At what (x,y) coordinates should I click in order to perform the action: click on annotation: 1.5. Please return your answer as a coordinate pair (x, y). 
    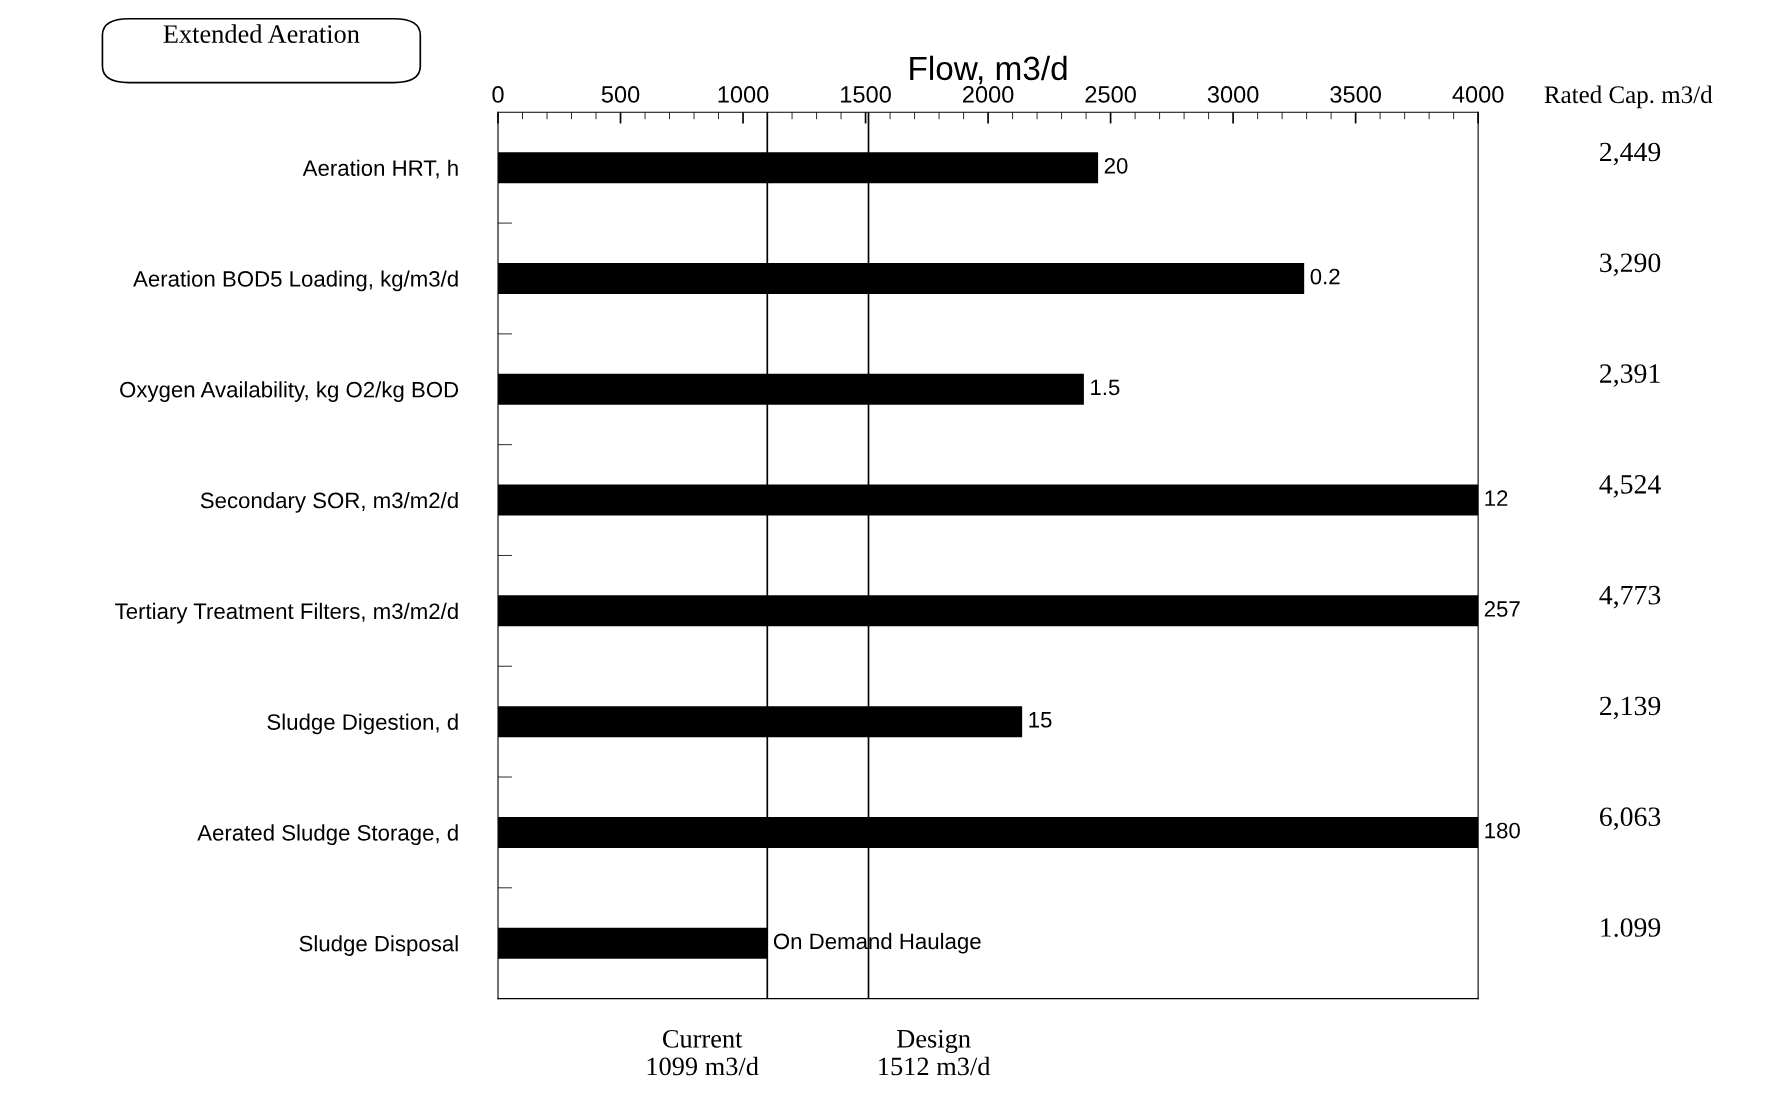
    Looking at the image, I should click on (1105, 387).